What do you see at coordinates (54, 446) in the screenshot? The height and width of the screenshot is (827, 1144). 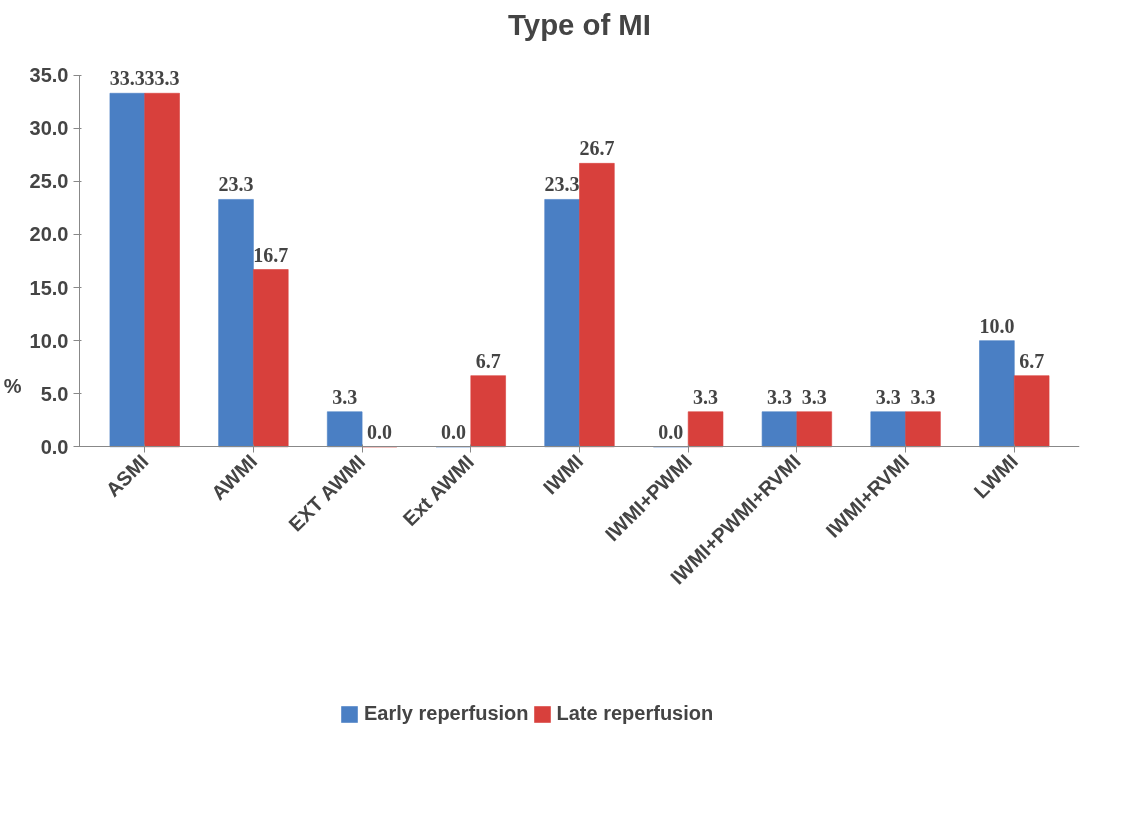 I see `y-tick-label: 0.0` at bounding box center [54, 446].